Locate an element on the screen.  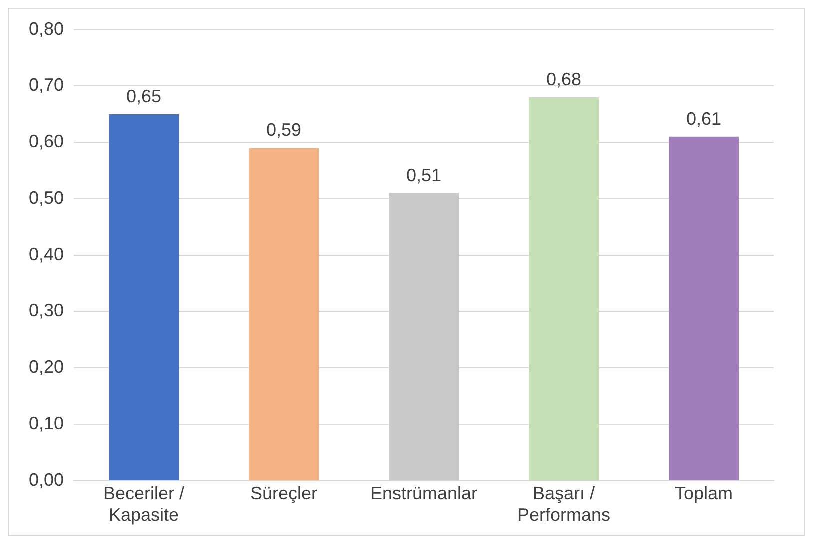
y-tick-label: 0,70 is located at coordinates (46, 85).